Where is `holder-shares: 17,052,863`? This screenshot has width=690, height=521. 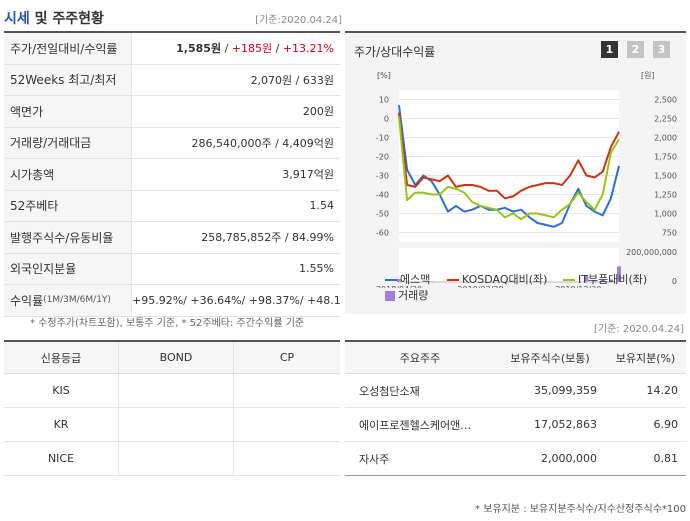
holder-shares: 17,052,863 is located at coordinates (550, 424).